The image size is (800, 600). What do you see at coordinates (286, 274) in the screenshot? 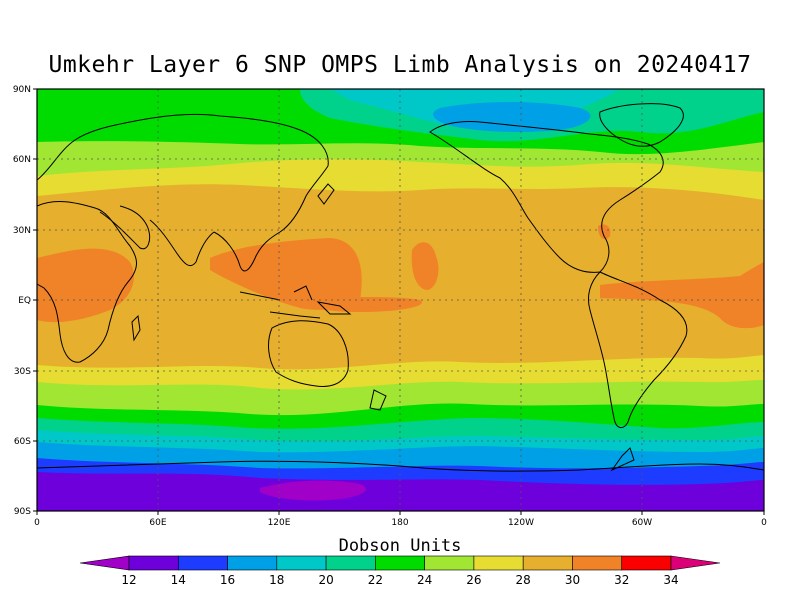
I see `band-30-32-asia` at bounding box center [286, 274].